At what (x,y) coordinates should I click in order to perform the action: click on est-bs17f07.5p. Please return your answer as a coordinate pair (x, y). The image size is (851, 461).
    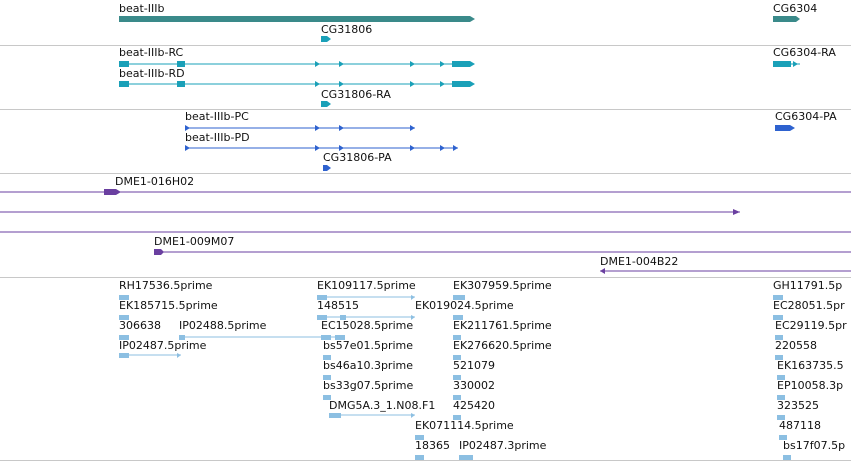
    Looking at the image, I should click on (787, 457).